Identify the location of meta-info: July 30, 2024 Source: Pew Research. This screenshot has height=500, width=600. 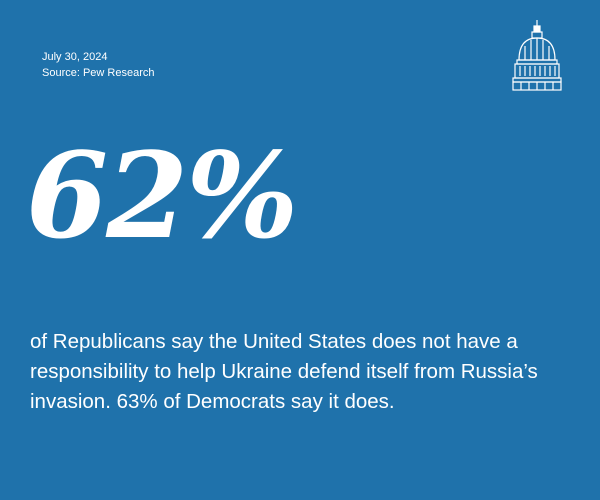
(98, 65).